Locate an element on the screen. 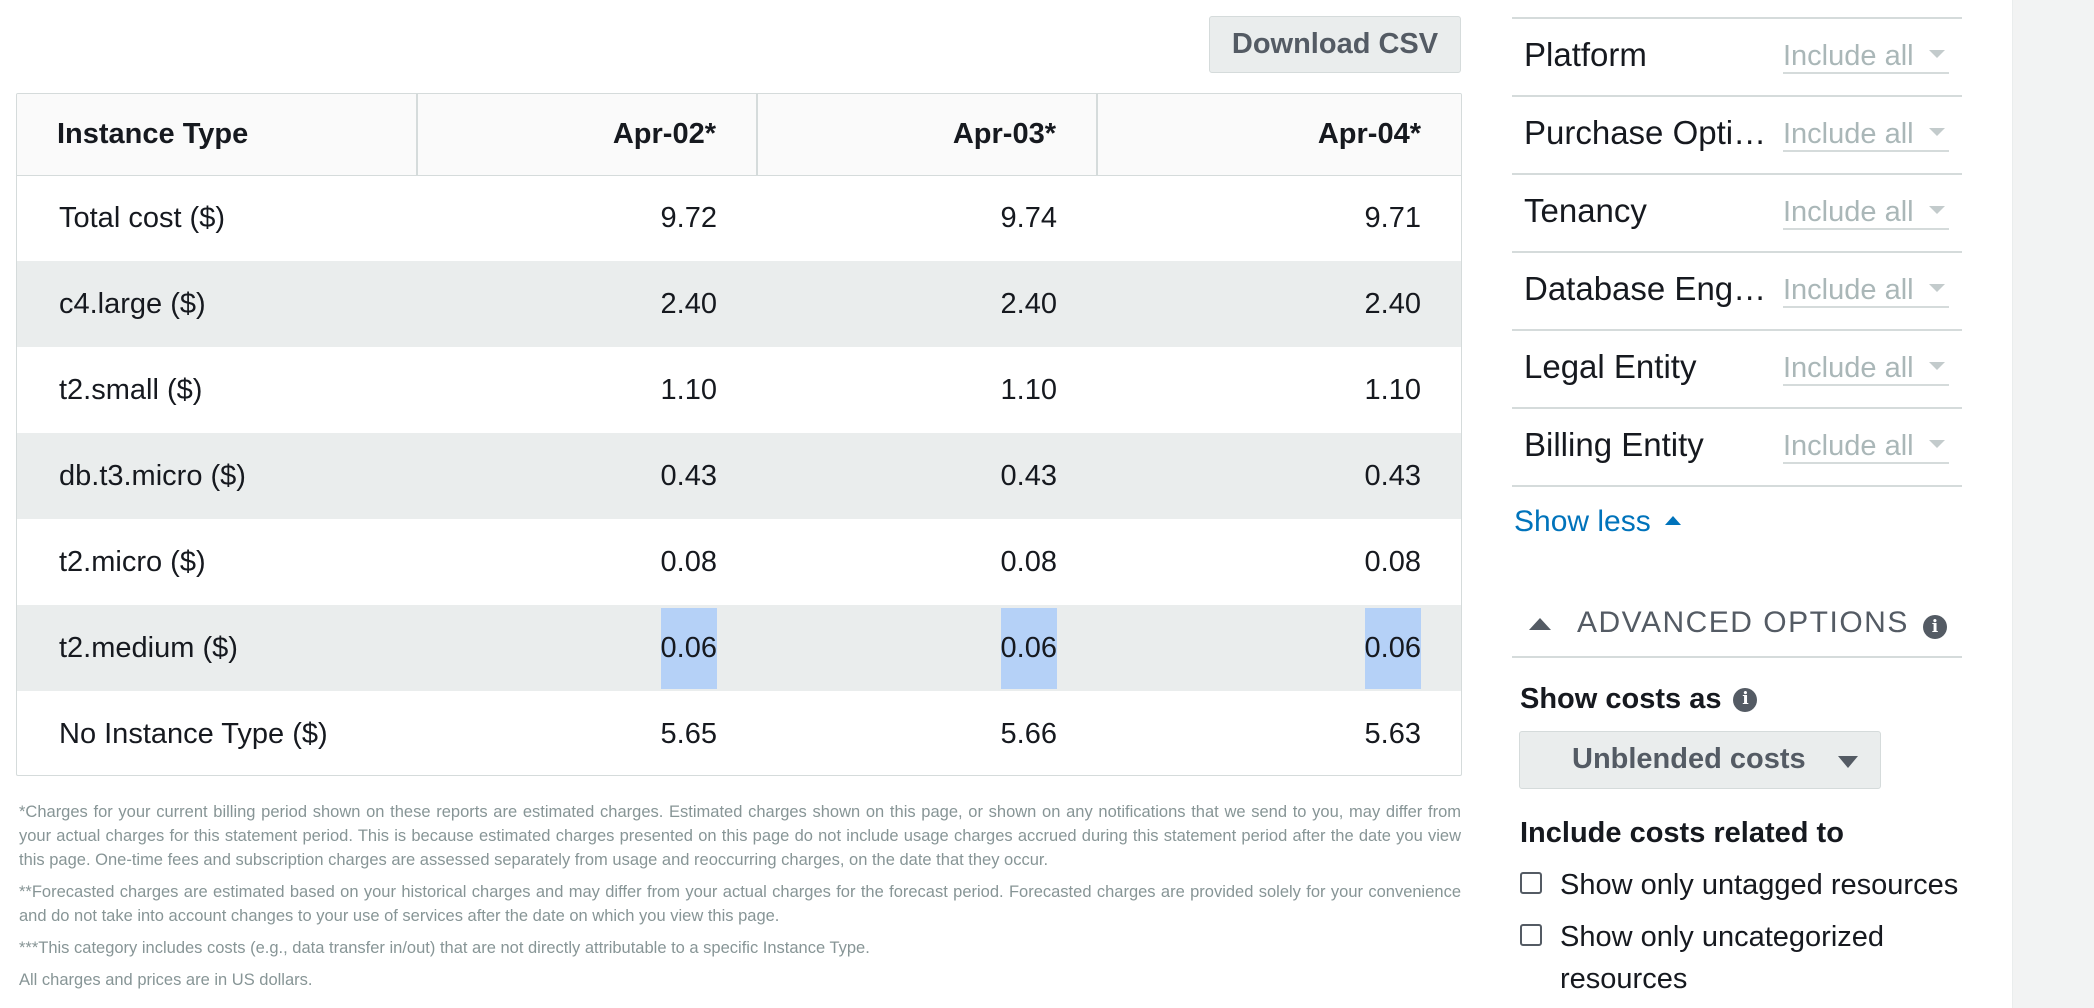 This screenshot has height=1008, width=2094. filter-label: Database Engine is located at coordinates (1646, 288).